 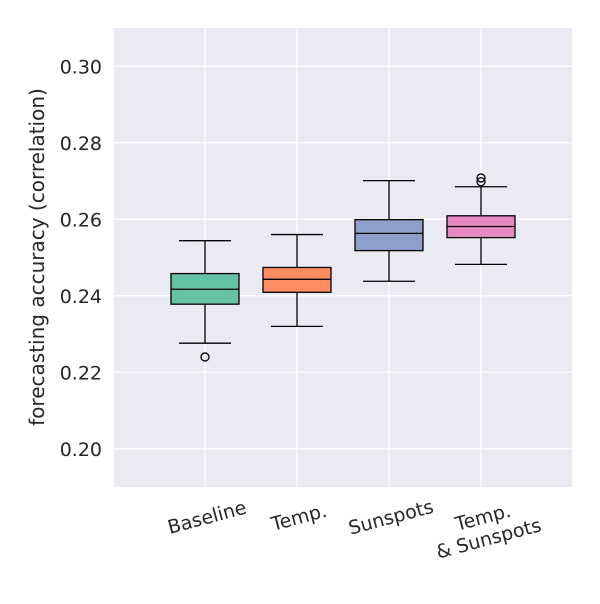 I want to click on y-axis-label: forecasting accuracy (correlation), so click(x=37, y=257).